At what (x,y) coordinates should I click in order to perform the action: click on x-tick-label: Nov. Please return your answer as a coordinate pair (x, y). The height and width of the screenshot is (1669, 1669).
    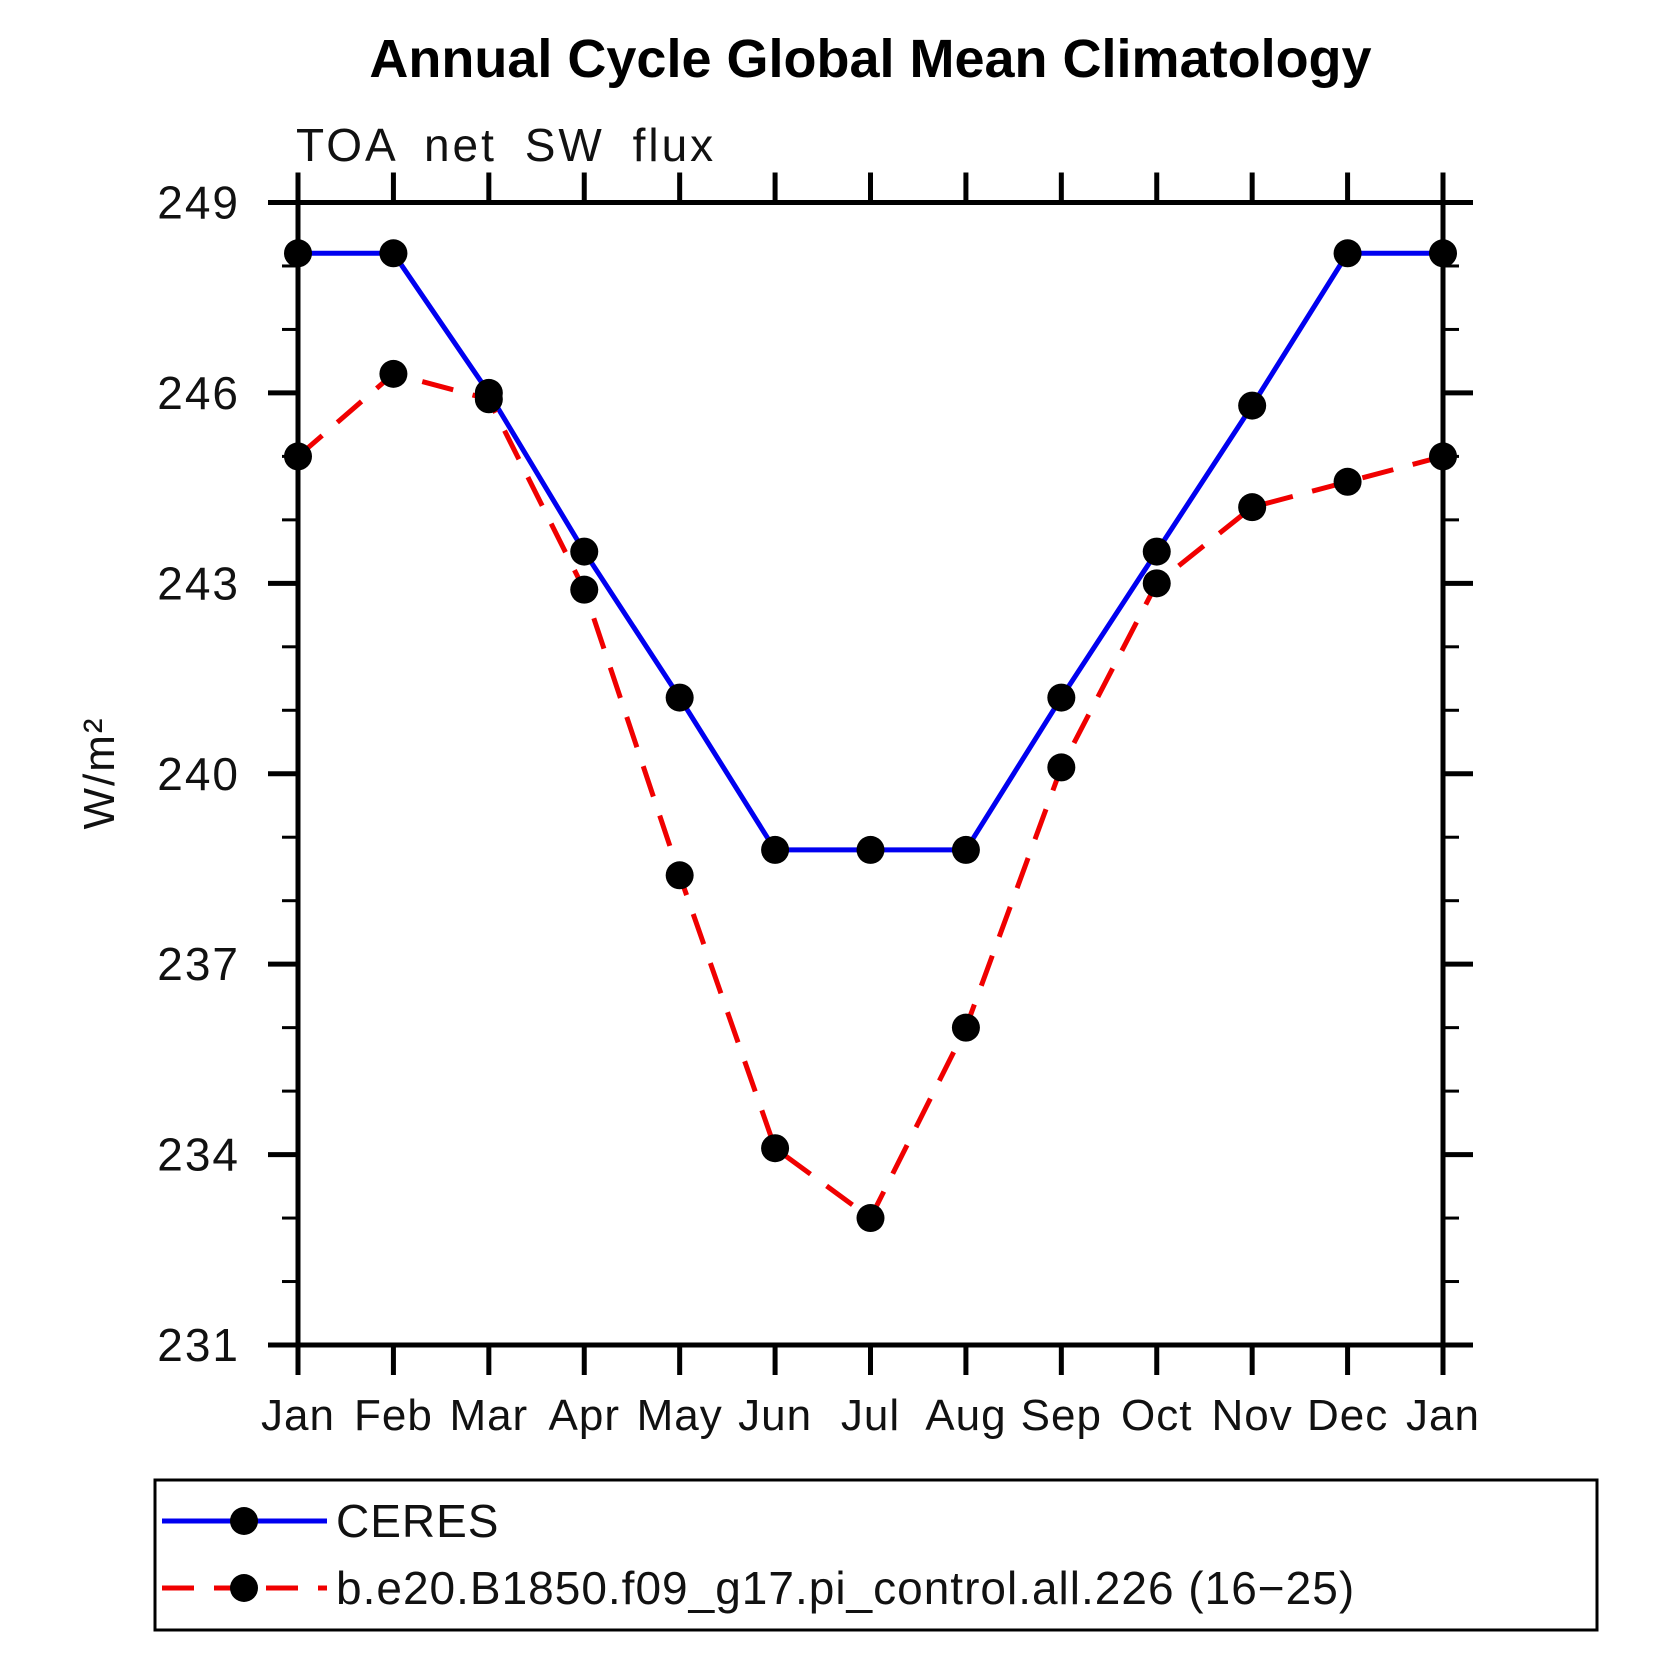
    Looking at the image, I should click on (1252, 1415).